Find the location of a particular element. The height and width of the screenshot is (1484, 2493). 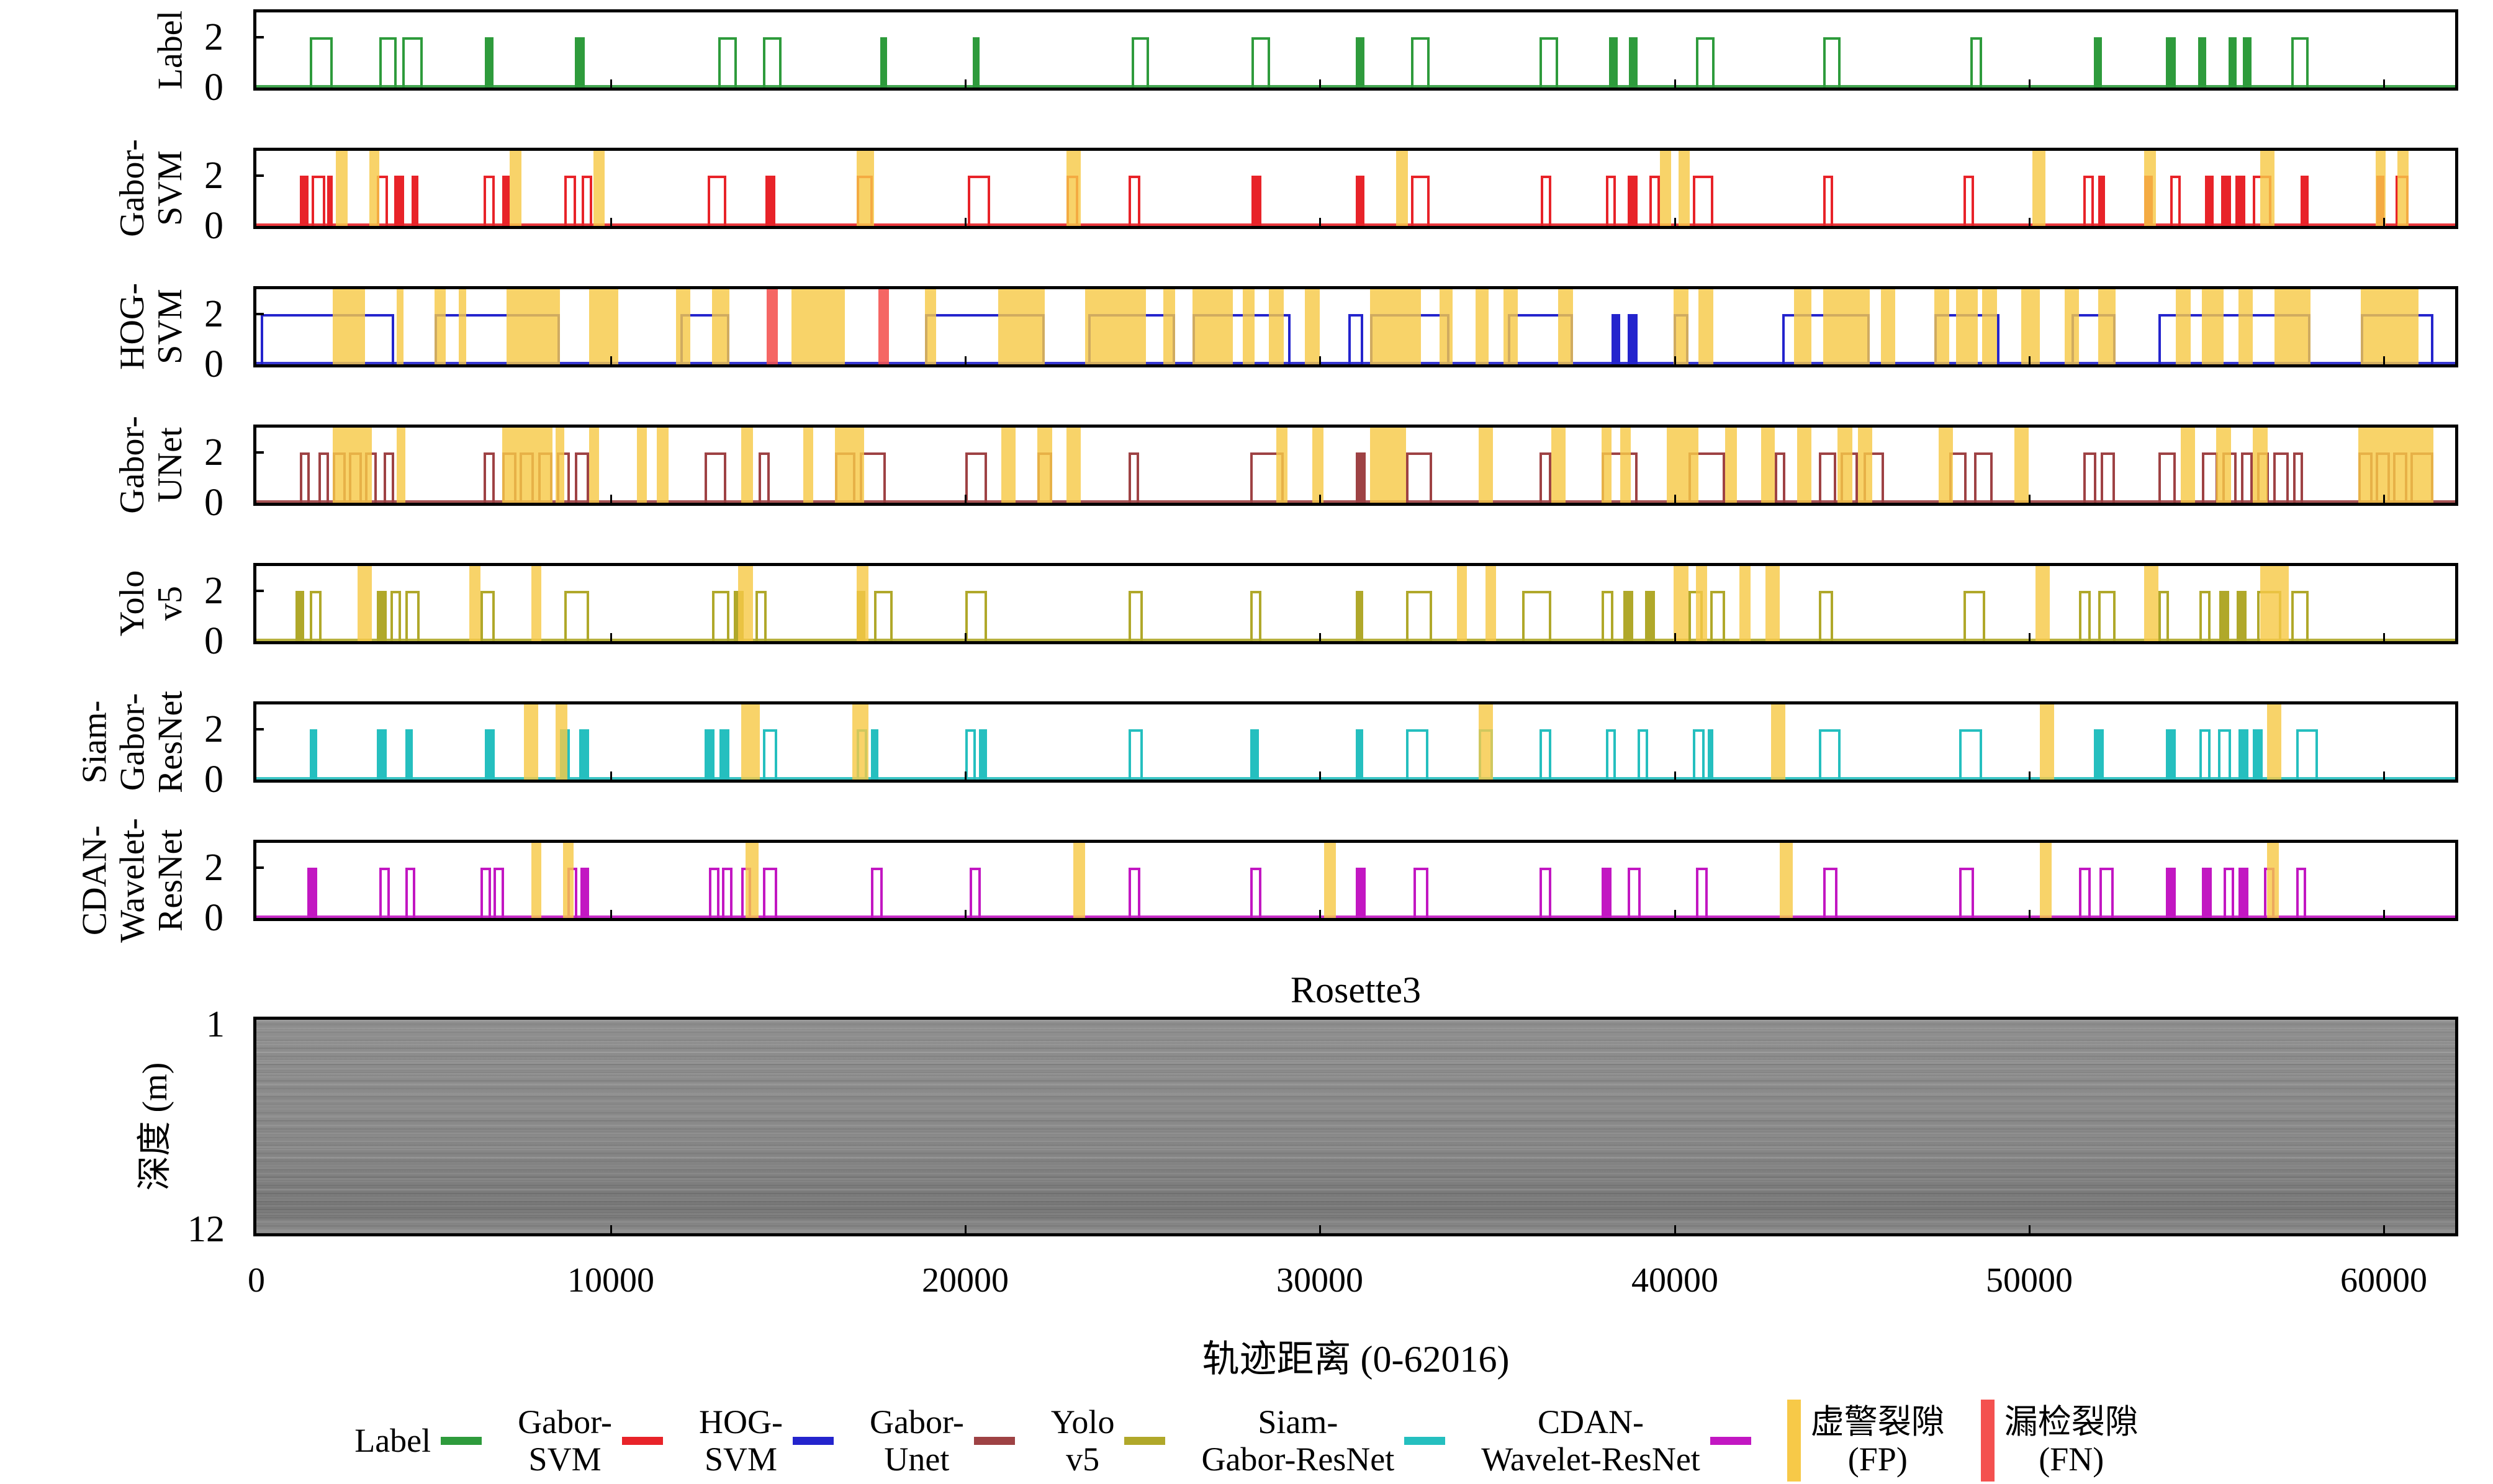

depth-tick-top: 1 is located at coordinates (215, 1024).